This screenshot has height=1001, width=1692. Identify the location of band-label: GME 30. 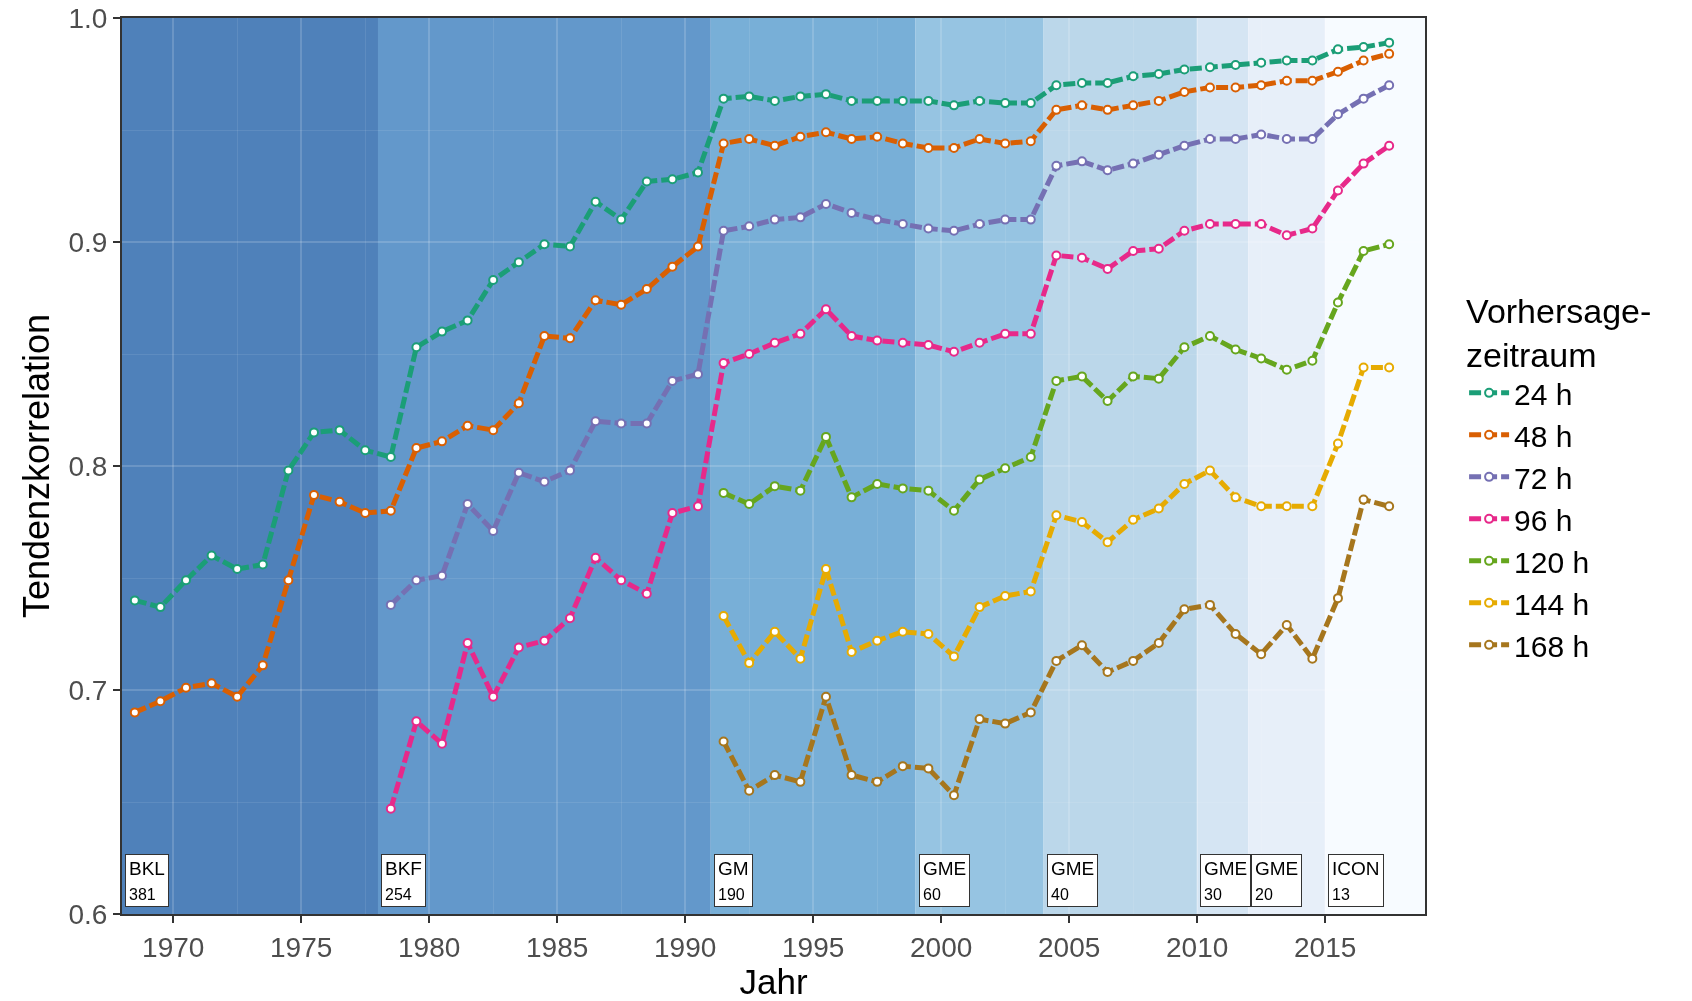
(1226, 880).